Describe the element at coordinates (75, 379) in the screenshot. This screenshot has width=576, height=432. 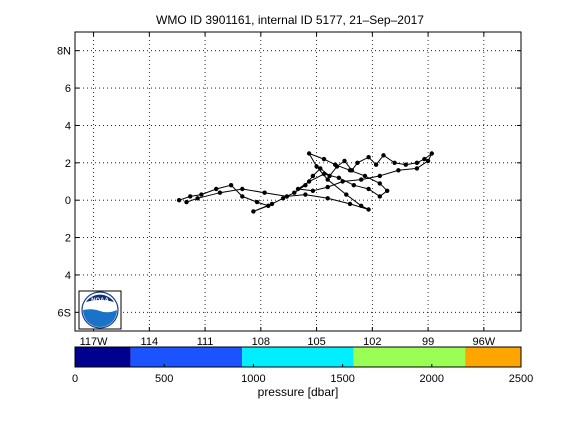
I see `colorbar-tick-label: 0` at that location.